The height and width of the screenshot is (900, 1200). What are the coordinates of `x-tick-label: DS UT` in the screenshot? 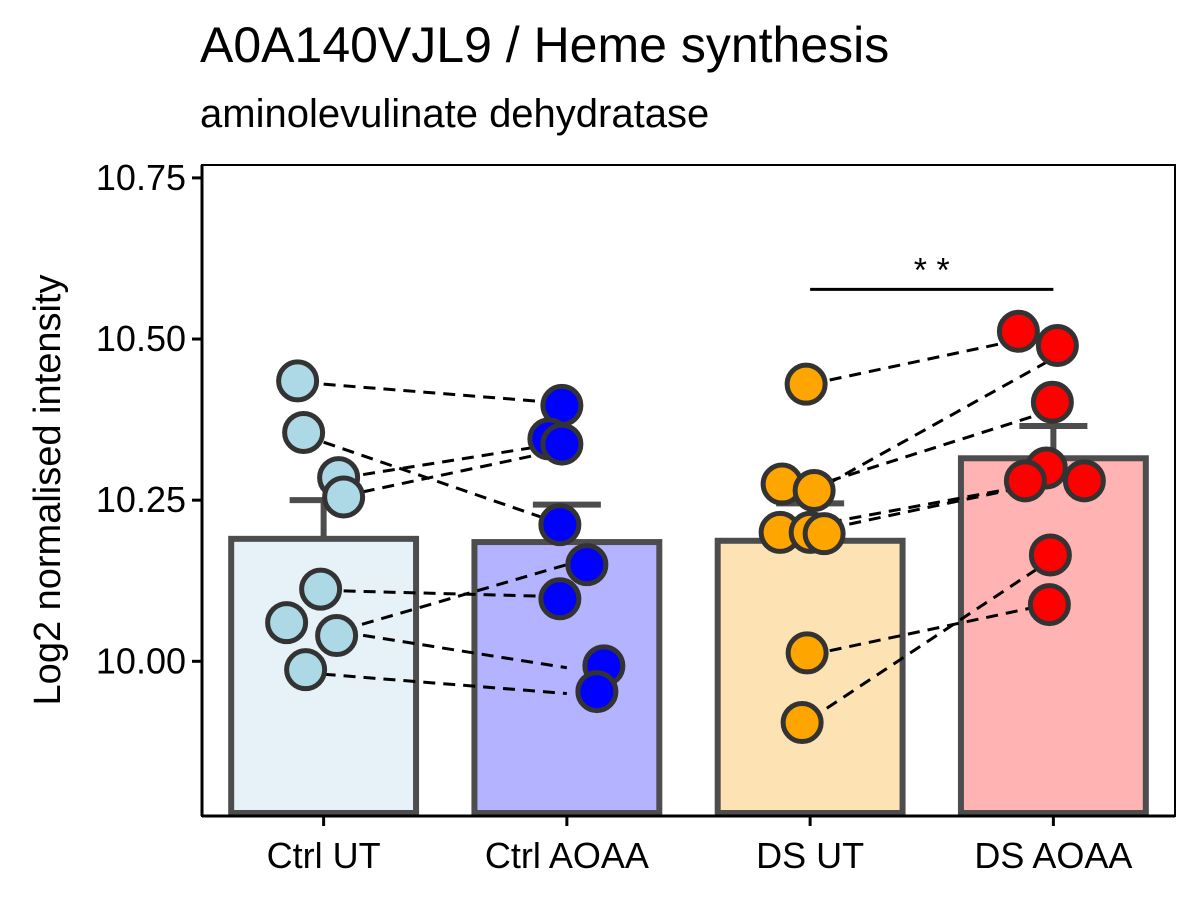 It's located at (810, 855).